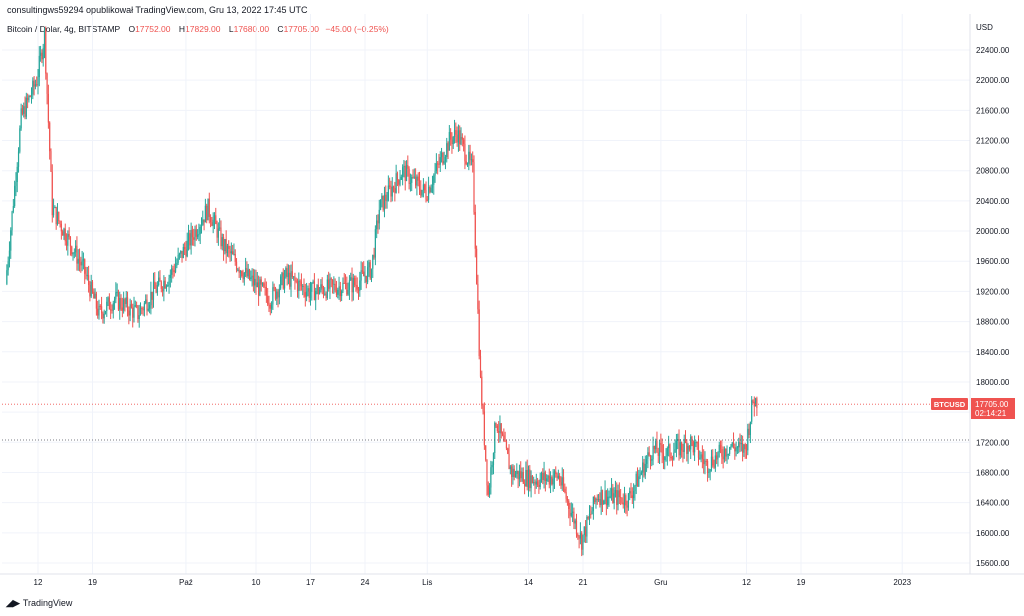 The height and width of the screenshot is (616, 1024). I want to click on price-tick: 22400.00, so click(993, 50).